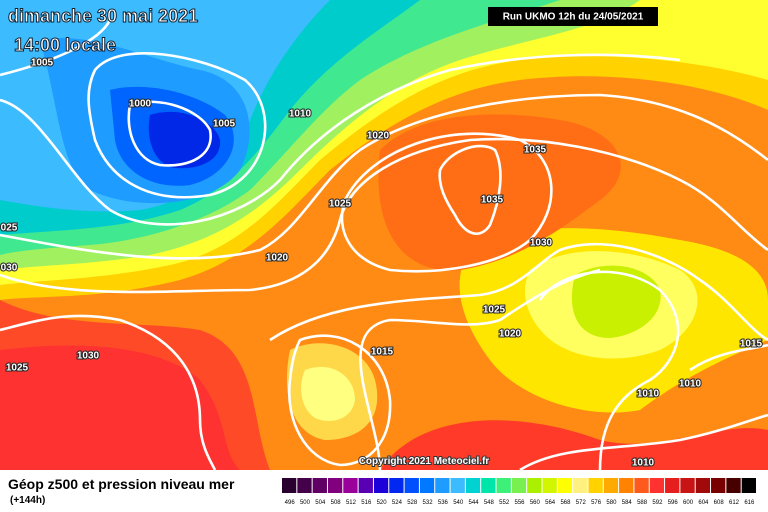 The height and width of the screenshot is (512, 768). I want to click on run-box, so click(573, 16).